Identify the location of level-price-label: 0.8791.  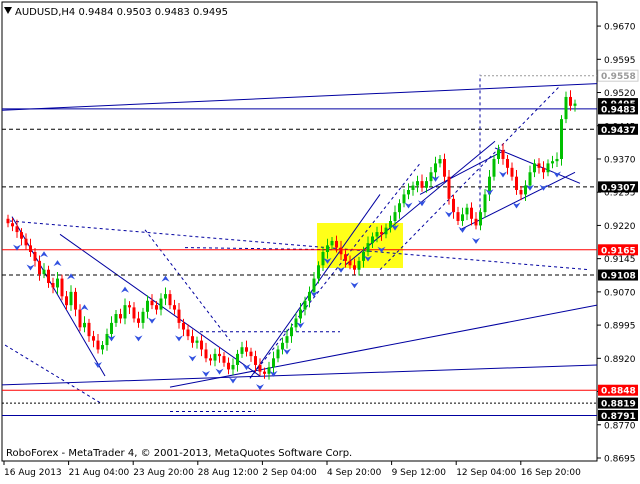
(618, 417).